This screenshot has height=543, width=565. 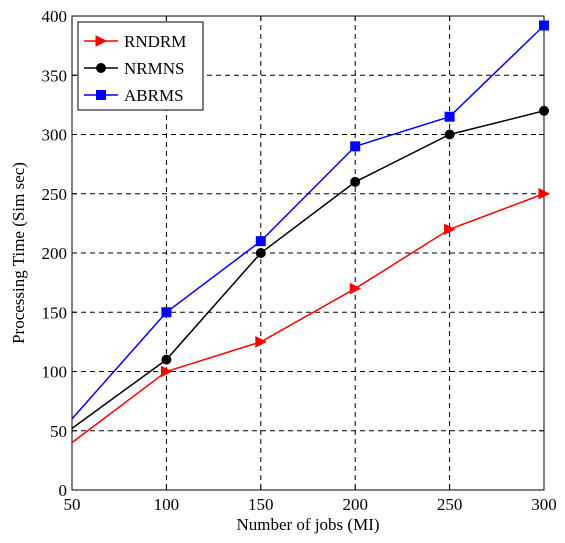 I want to click on y-axis-label: Processing Time (Sim sec), so click(x=18, y=253).